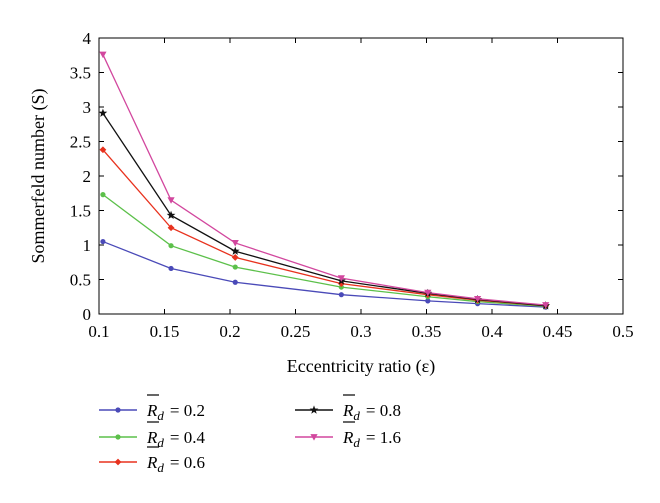 This screenshot has width=660, height=503. Describe the element at coordinates (80, 73) in the screenshot. I see `y-tick-label: 3.5` at that location.